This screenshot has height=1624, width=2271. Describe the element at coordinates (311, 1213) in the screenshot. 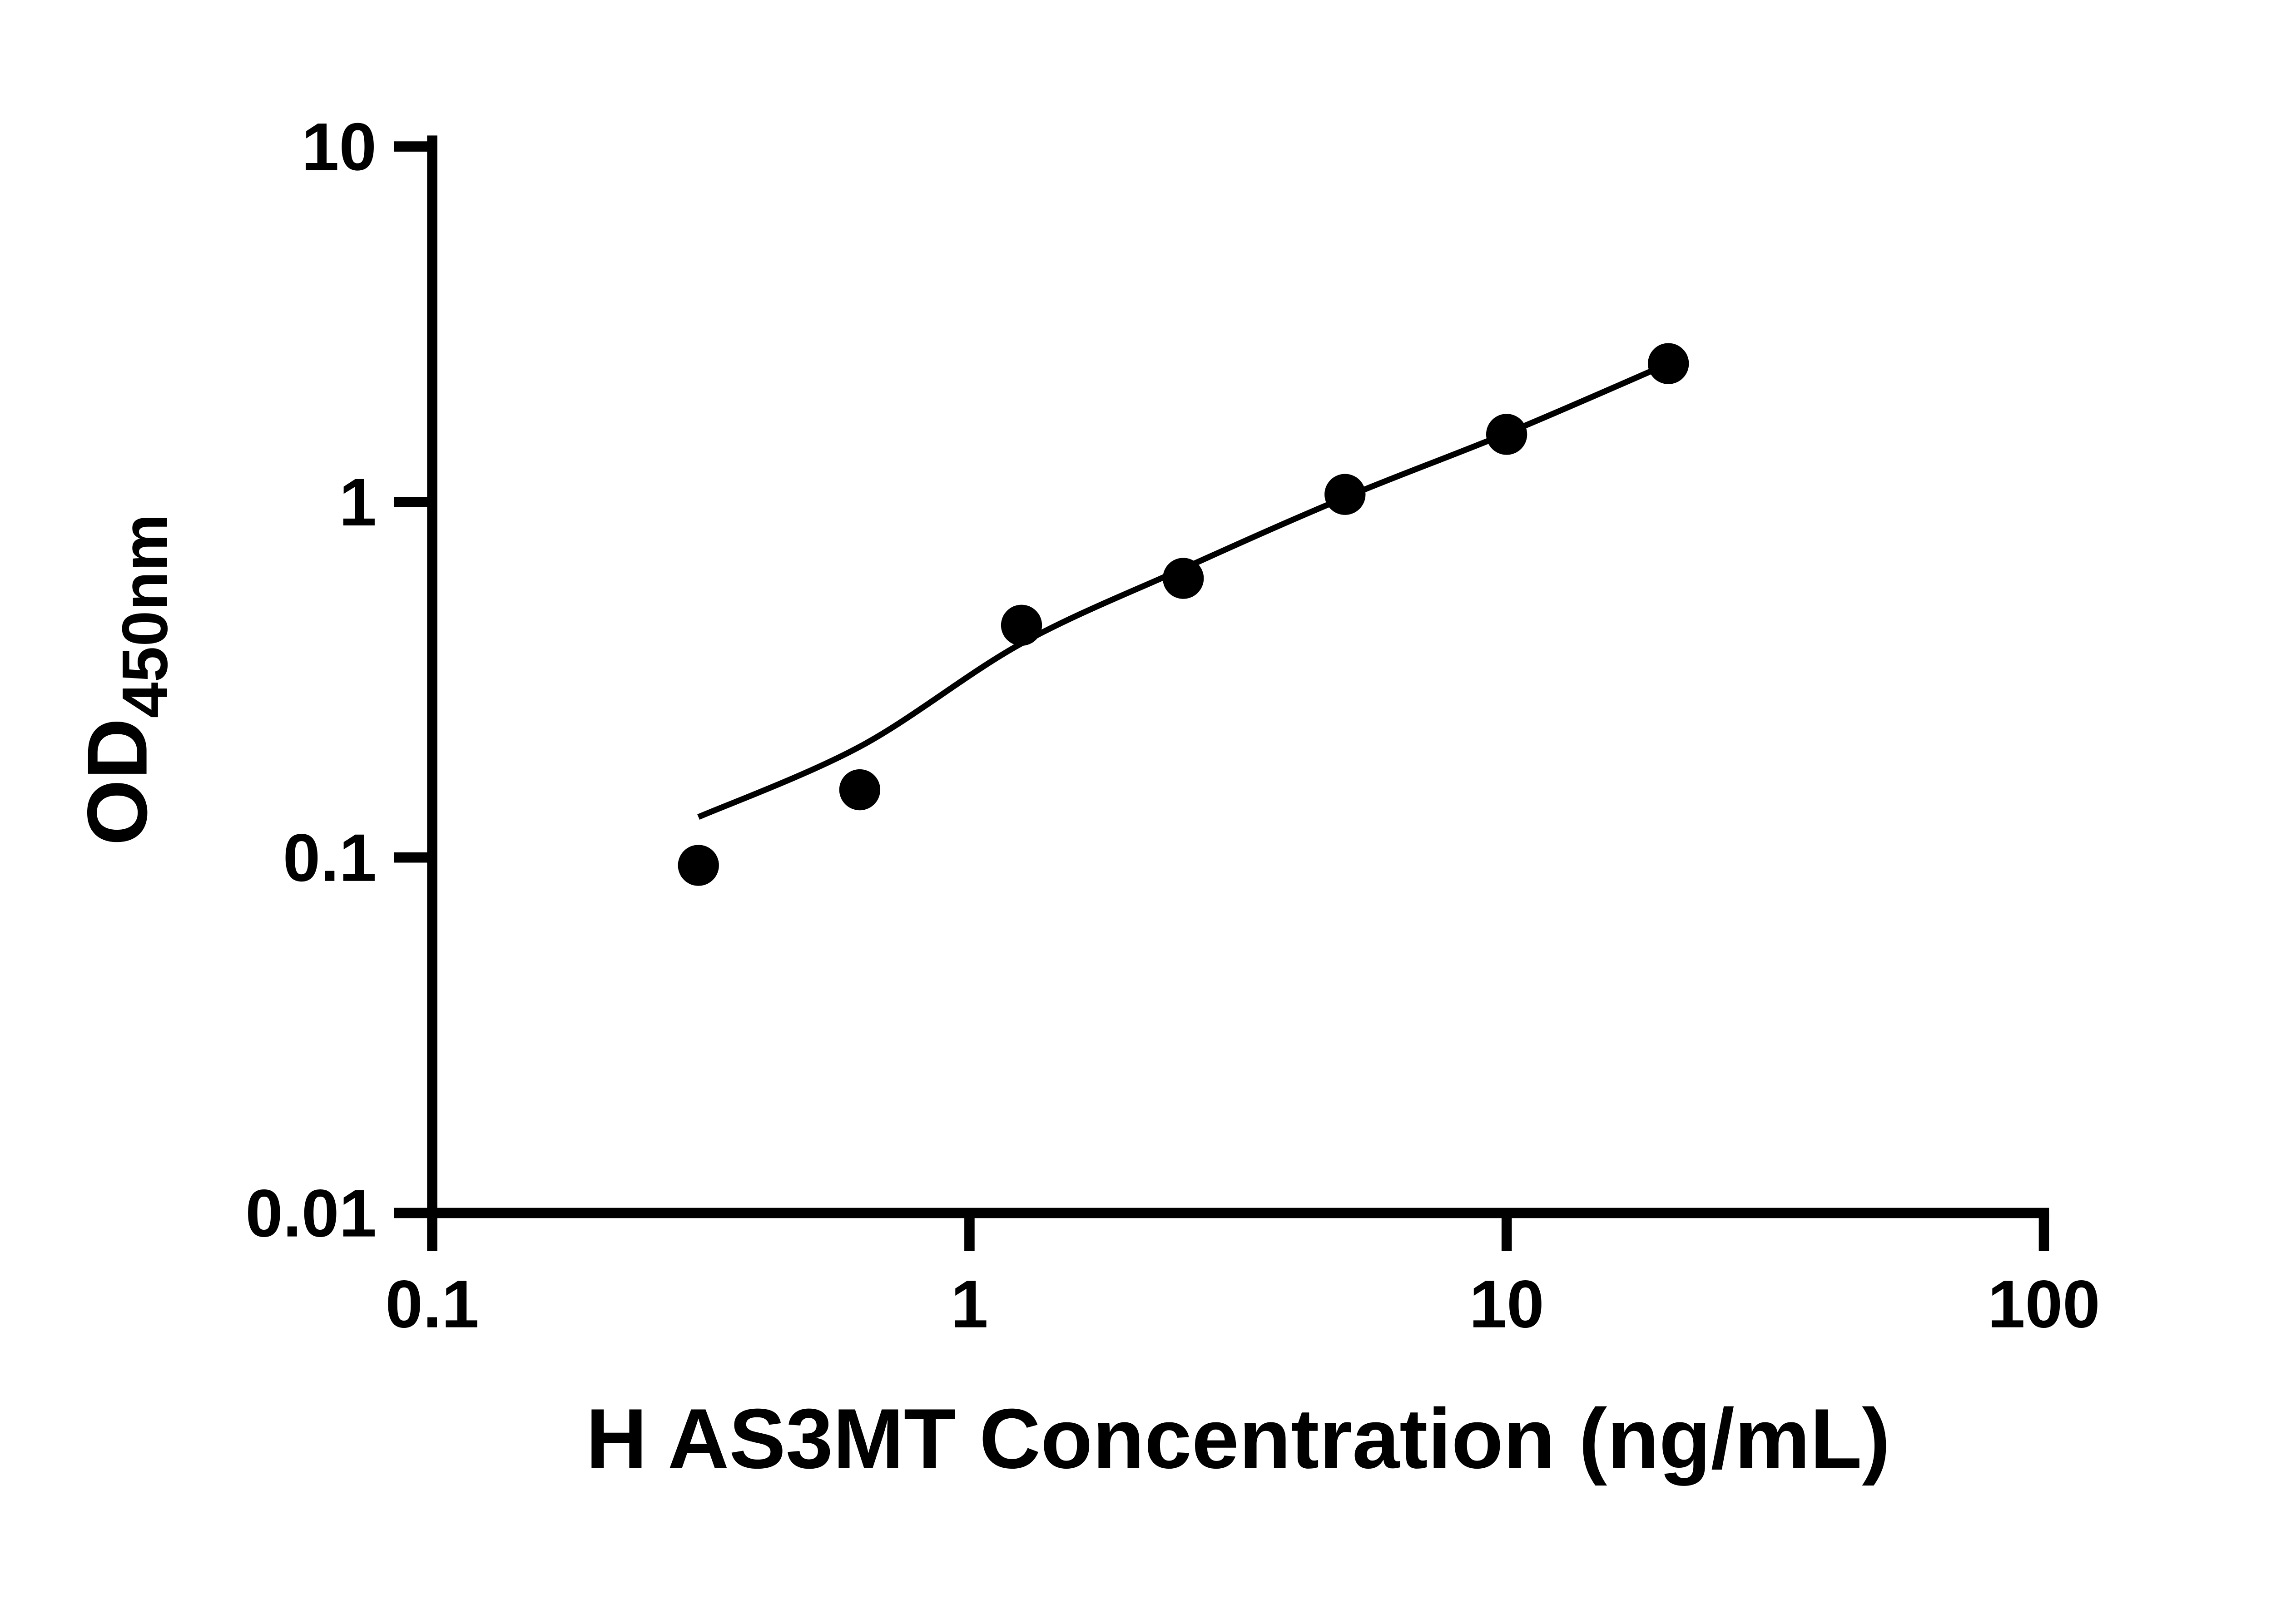

I see `y-tick-label: 0.01` at that location.